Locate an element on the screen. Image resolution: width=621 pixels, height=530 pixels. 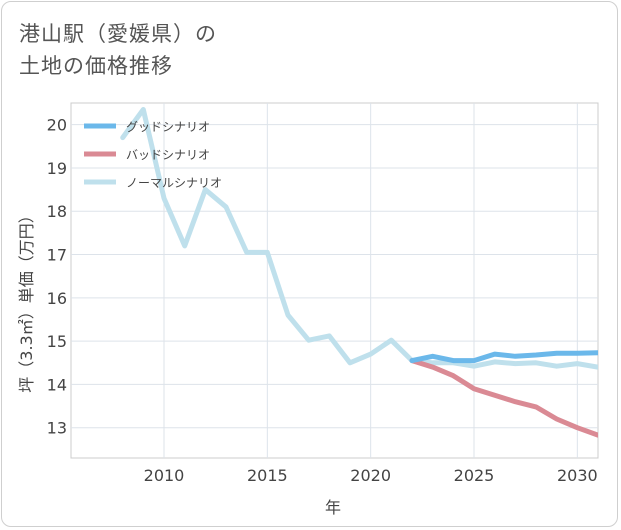
legend-label-0: グッドシナリオ is located at coordinates (168, 127).